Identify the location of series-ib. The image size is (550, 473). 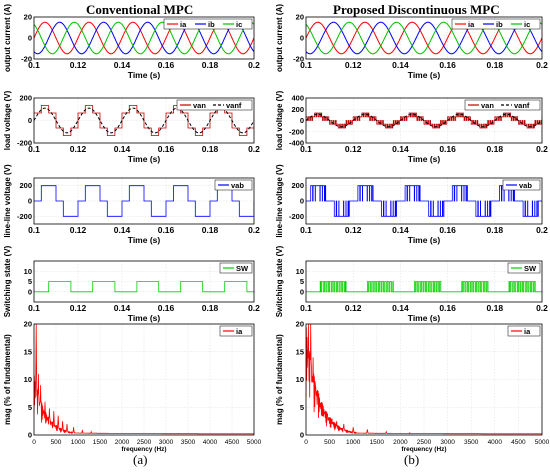
(144, 38).